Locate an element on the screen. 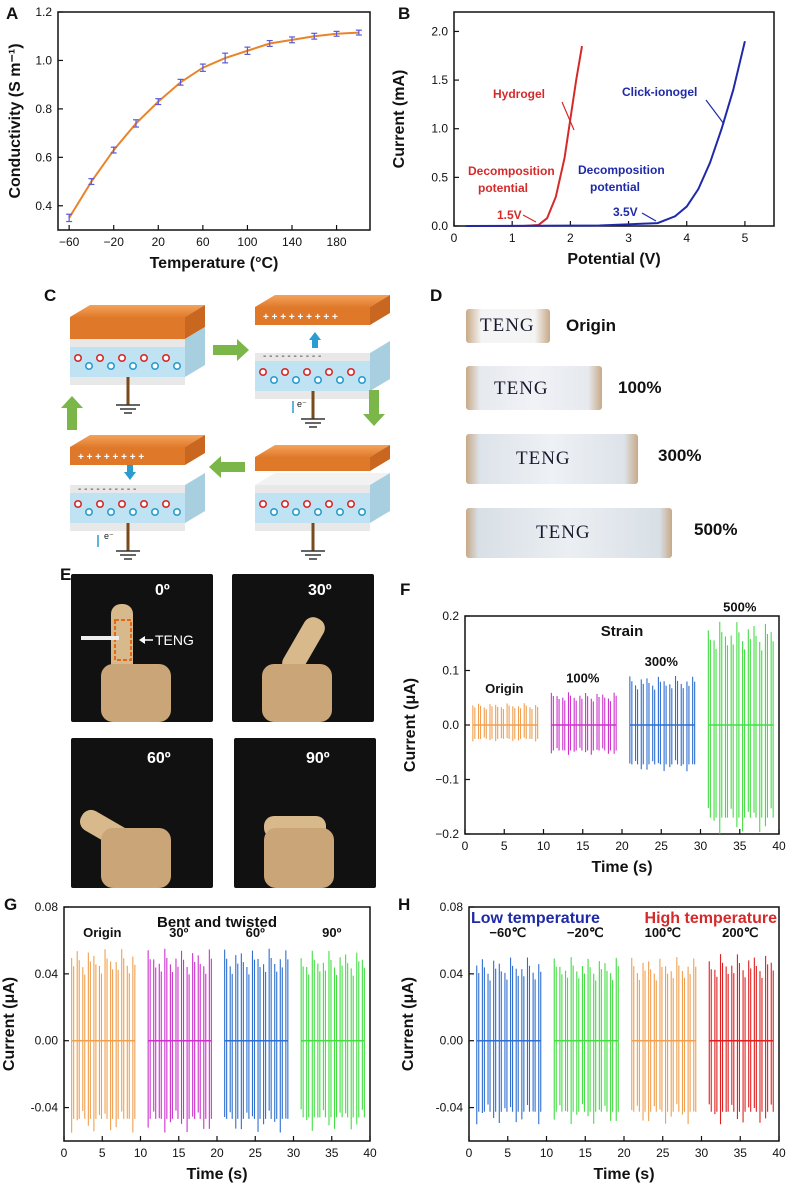  panel-letter-e: E is located at coordinates (66, 574).